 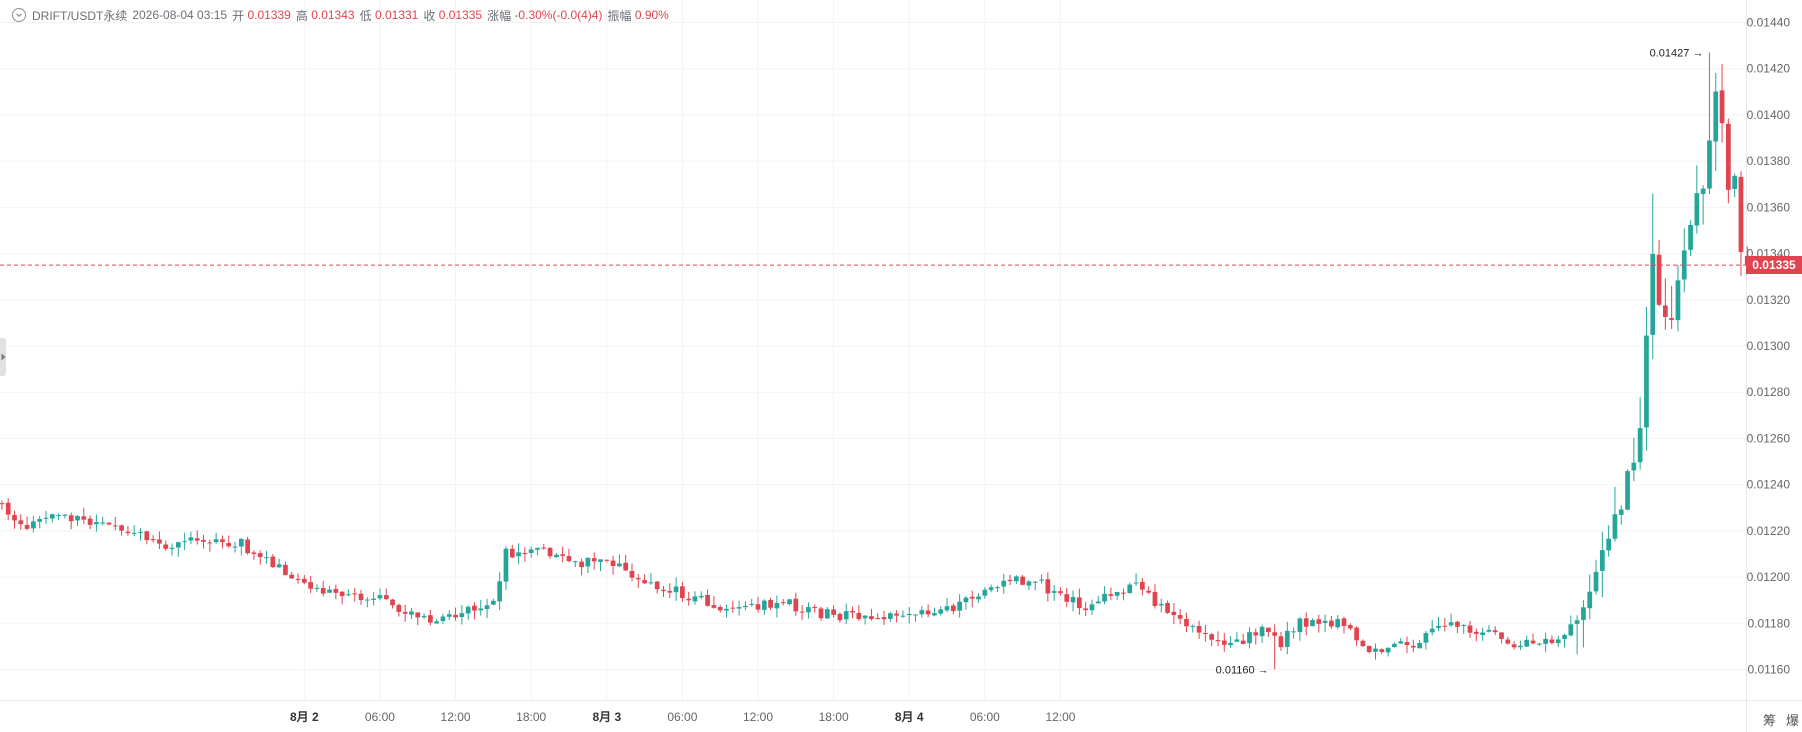 What do you see at coordinates (1793, 720) in the screenshot?
I see `liquidation-button: 爆` at bounding box center [1793, 720].